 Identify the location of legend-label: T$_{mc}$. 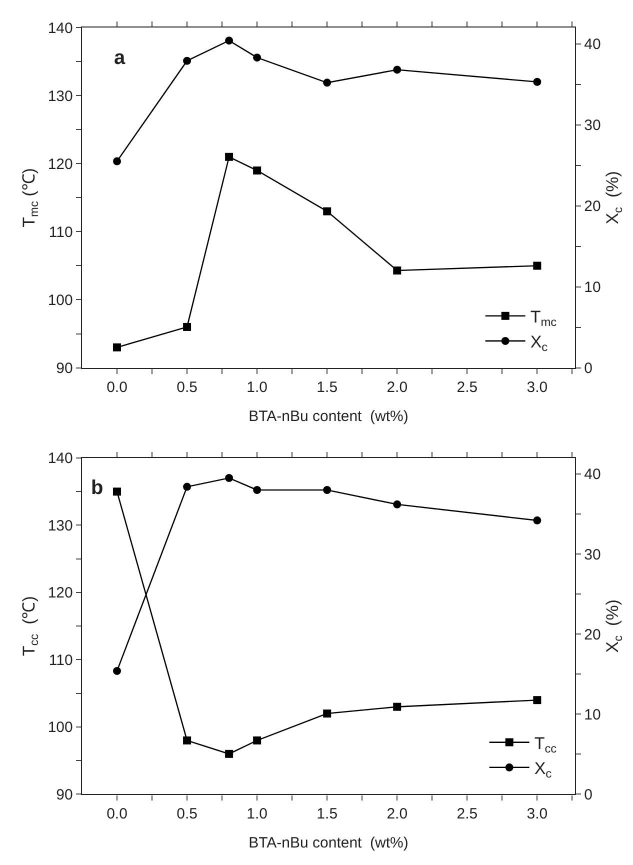
(543, 318).